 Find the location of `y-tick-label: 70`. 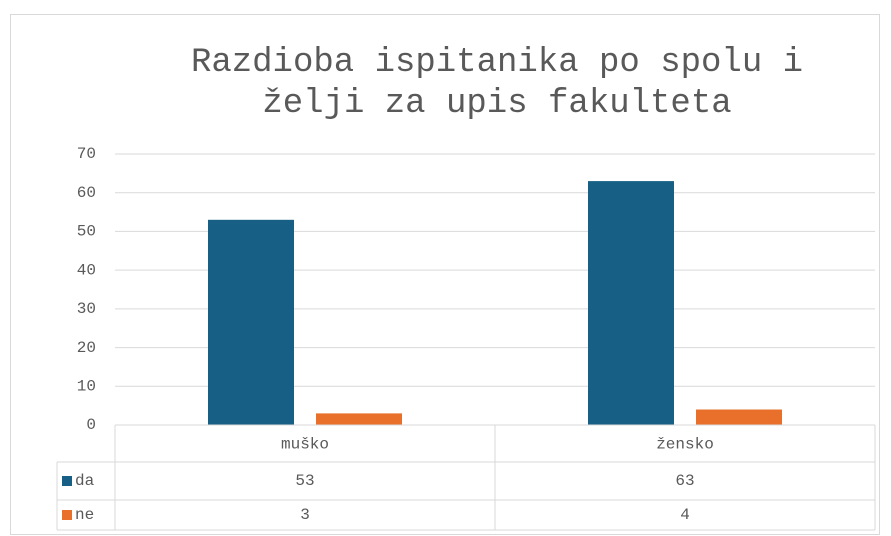

y-tick-label: 70 is located at coordinates (86, 154).